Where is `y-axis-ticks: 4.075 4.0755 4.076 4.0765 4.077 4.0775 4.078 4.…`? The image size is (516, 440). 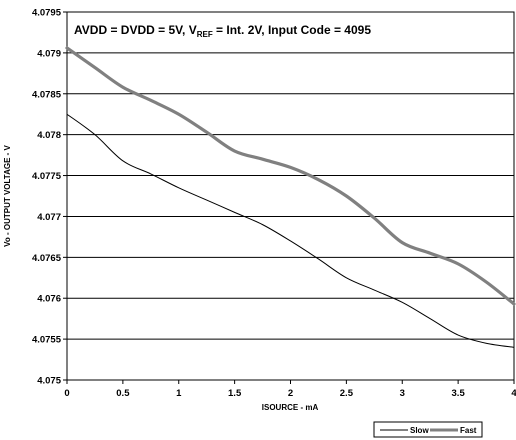
y-axis-ticks: 4.075 4.0755 4.076 4.0765 4.077 4.0775 4.078 4.… is located at coordinates (49, 197).